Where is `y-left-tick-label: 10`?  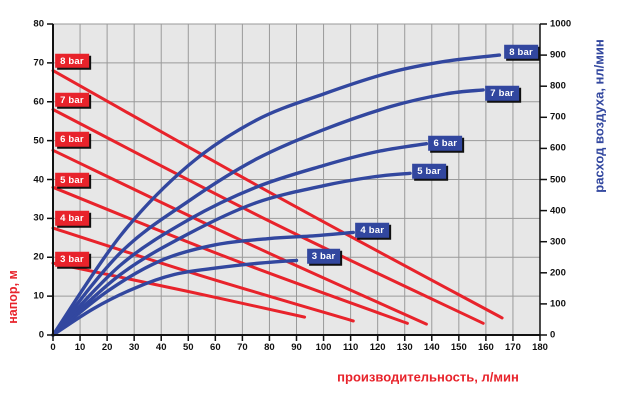
y-left-tick-label: 10 is located at coordinates (38, 296).